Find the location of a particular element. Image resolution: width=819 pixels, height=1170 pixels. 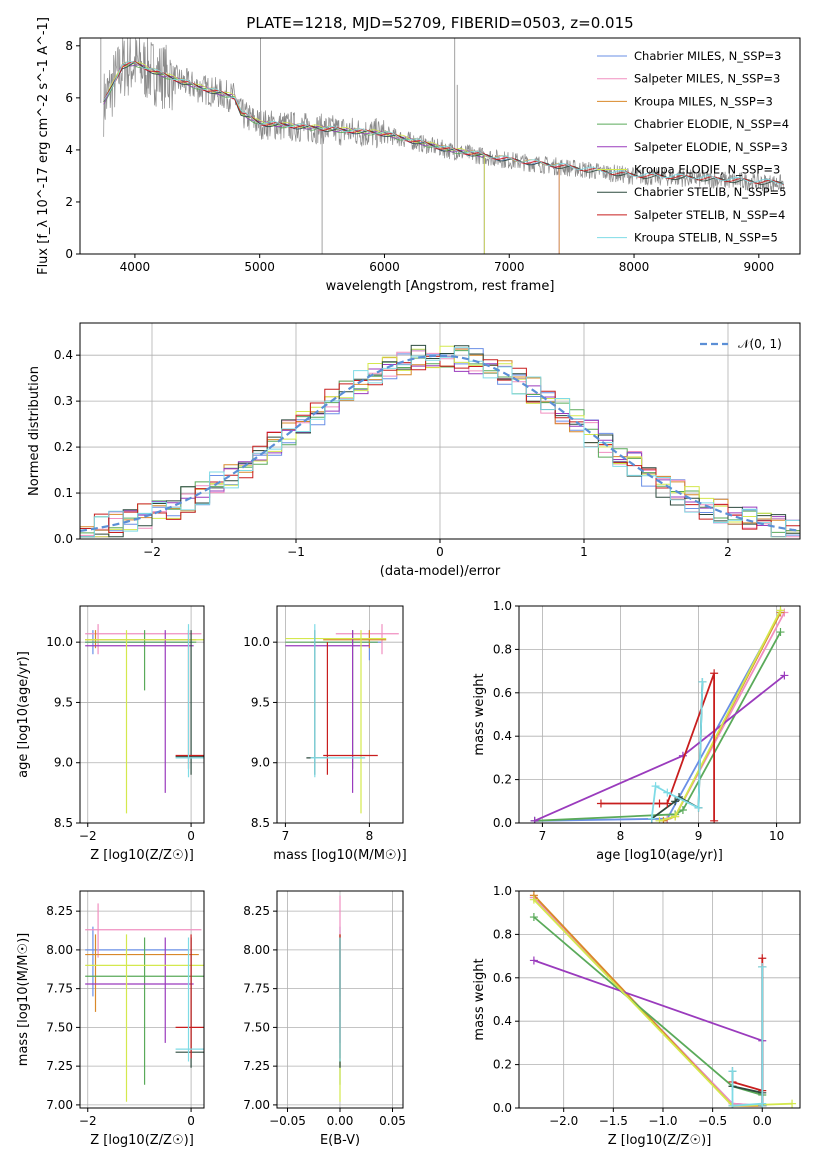

y-tick-label: 2 is located at coordinates (69, 202).